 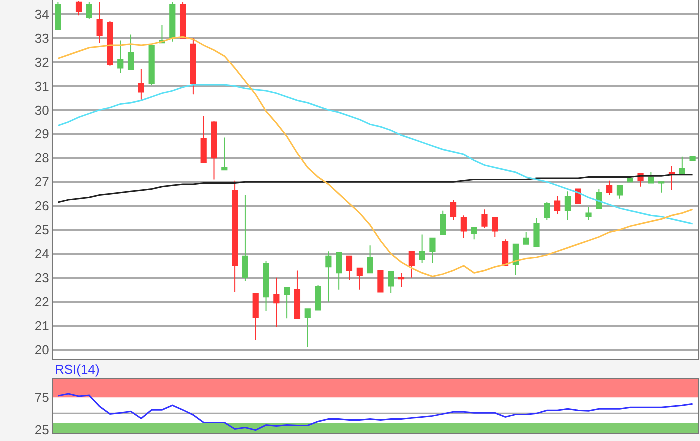 I want to click on y-tick-label: 29, so click(x=42, y=134).